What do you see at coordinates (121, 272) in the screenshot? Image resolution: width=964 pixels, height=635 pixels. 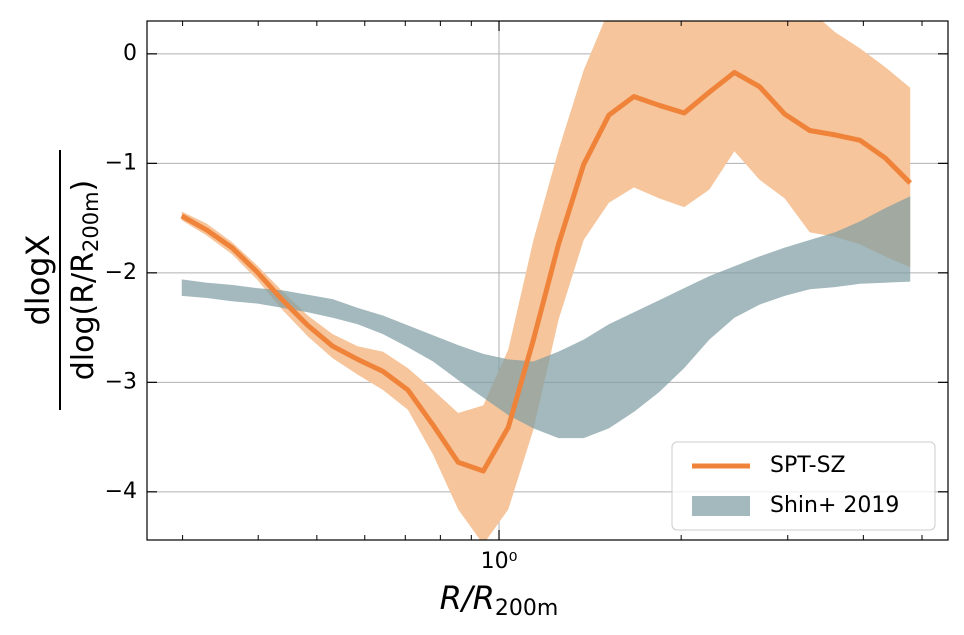 I see `y-tick-label: −2` at bounding box center [121, 272].